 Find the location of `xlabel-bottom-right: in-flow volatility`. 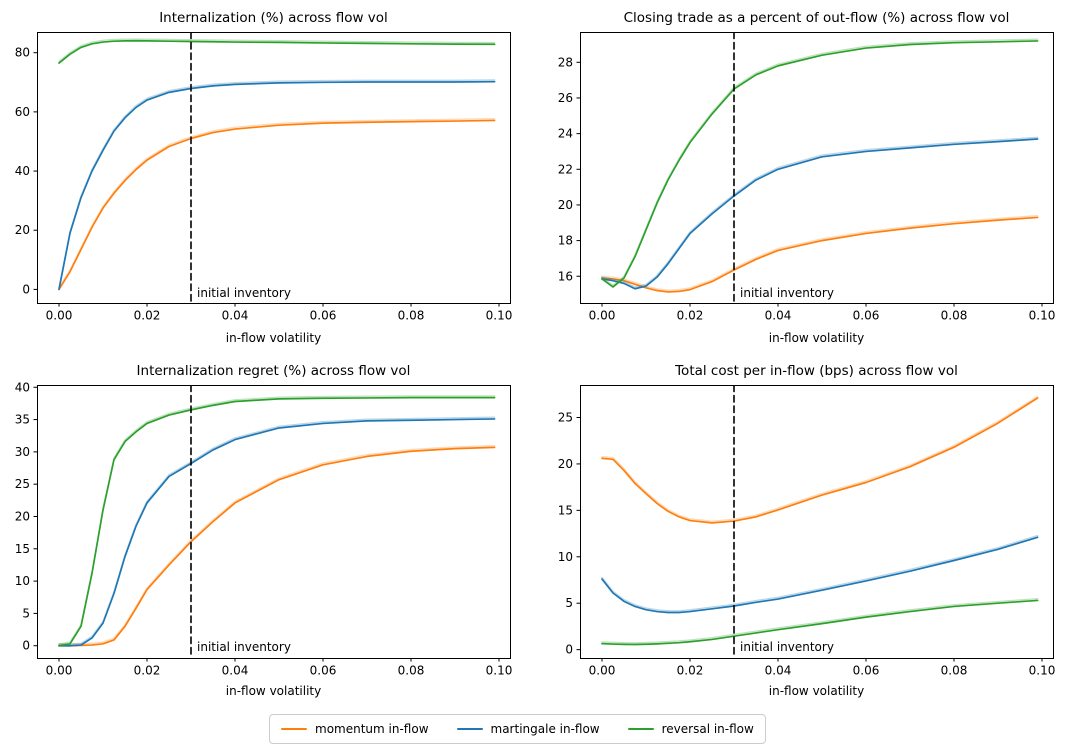

xlabel-bottom-right: in-flow volatility is located at coordinates (816, 691).